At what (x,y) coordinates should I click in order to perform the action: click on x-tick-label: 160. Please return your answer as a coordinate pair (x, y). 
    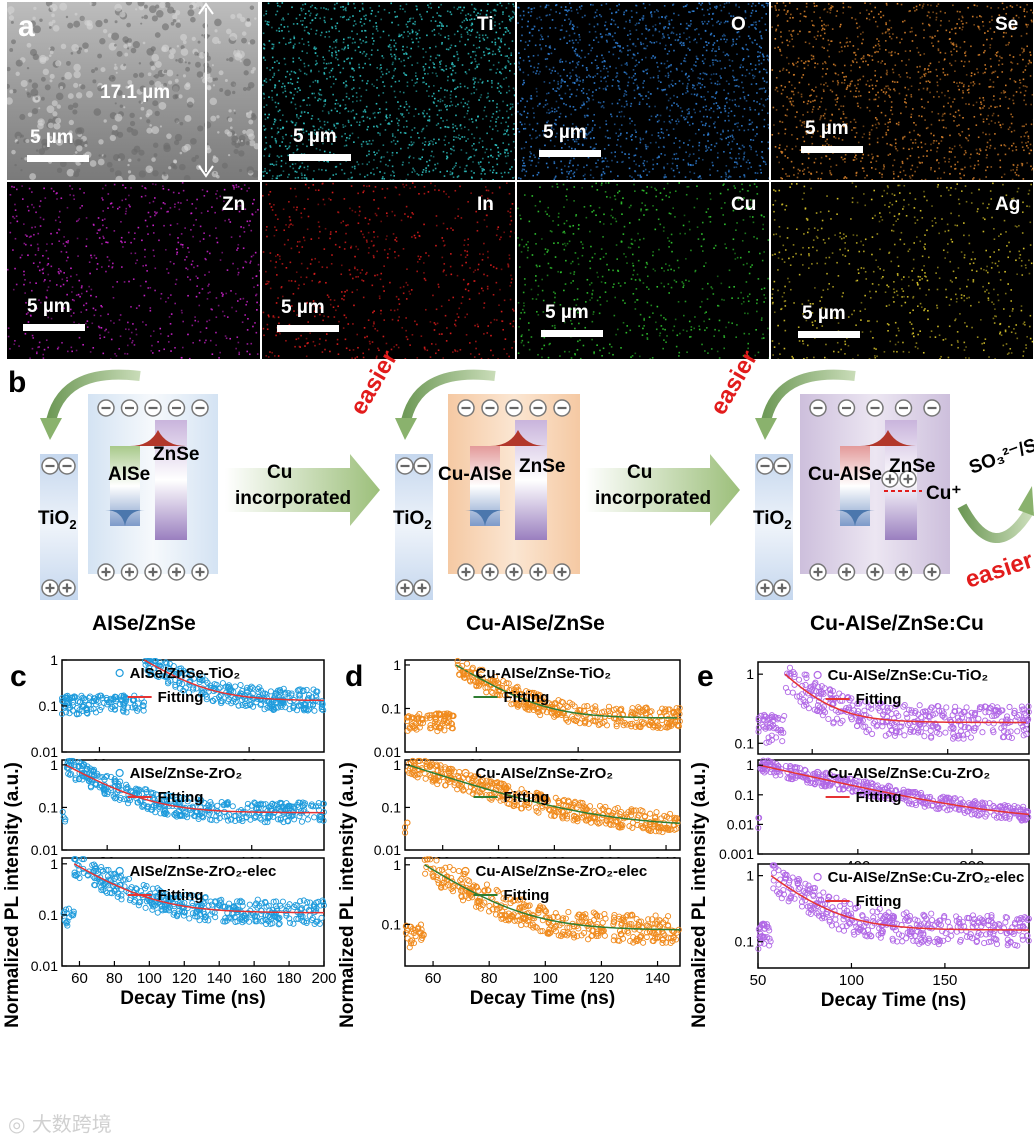
    Looking at the image, I should click on (254, 978).